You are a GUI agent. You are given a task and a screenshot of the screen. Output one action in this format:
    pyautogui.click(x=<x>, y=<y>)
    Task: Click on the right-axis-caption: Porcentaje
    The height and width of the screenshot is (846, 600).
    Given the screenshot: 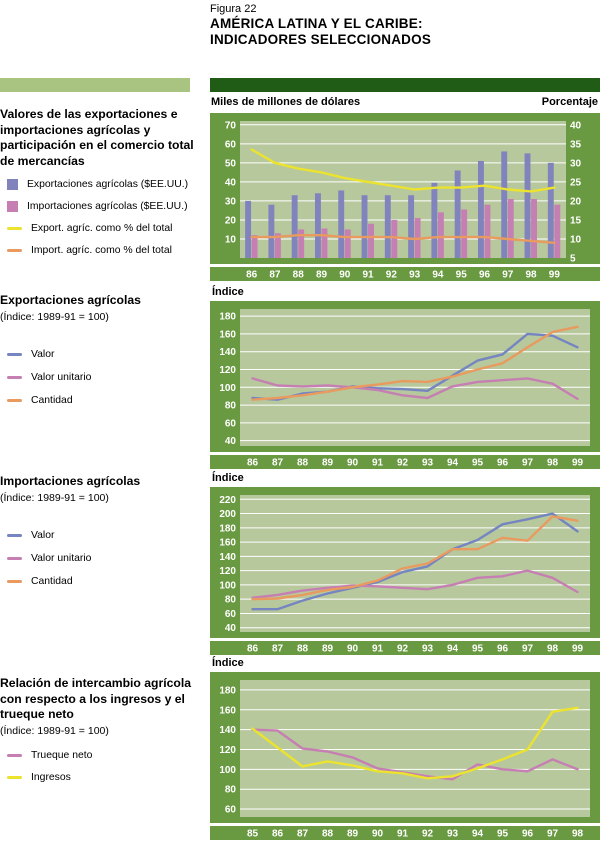 What is the action you would take?
    pyautogui.click(x=569, y=102)
    